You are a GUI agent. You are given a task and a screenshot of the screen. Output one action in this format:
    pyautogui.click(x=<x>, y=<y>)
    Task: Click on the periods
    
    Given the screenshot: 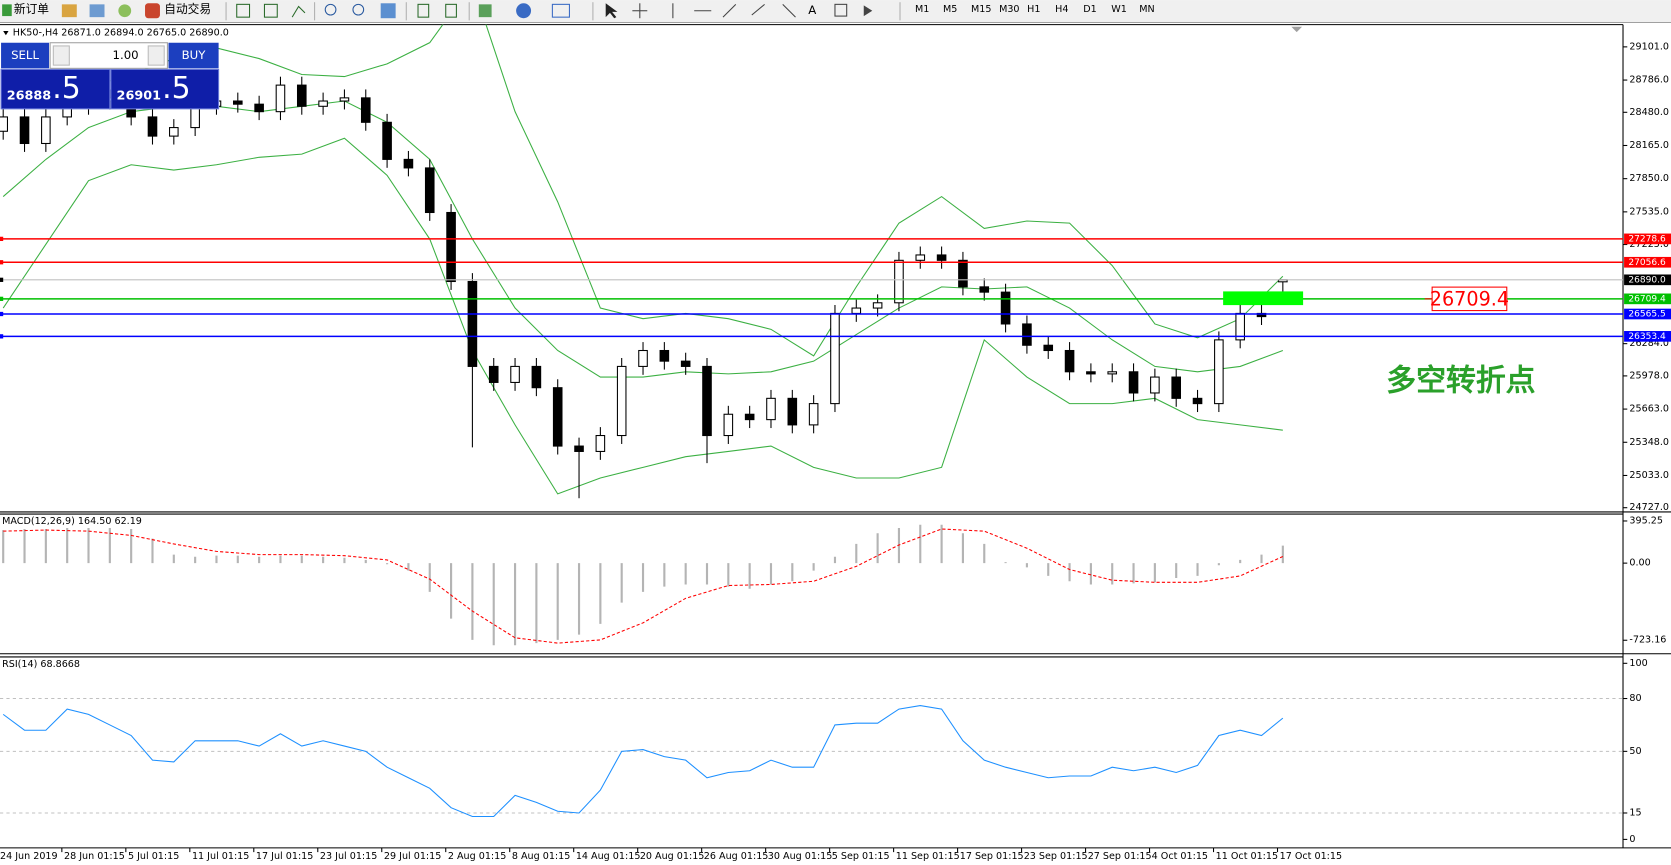 What is the action you would take?
    pyautogui.click(x=524, y=11)
    